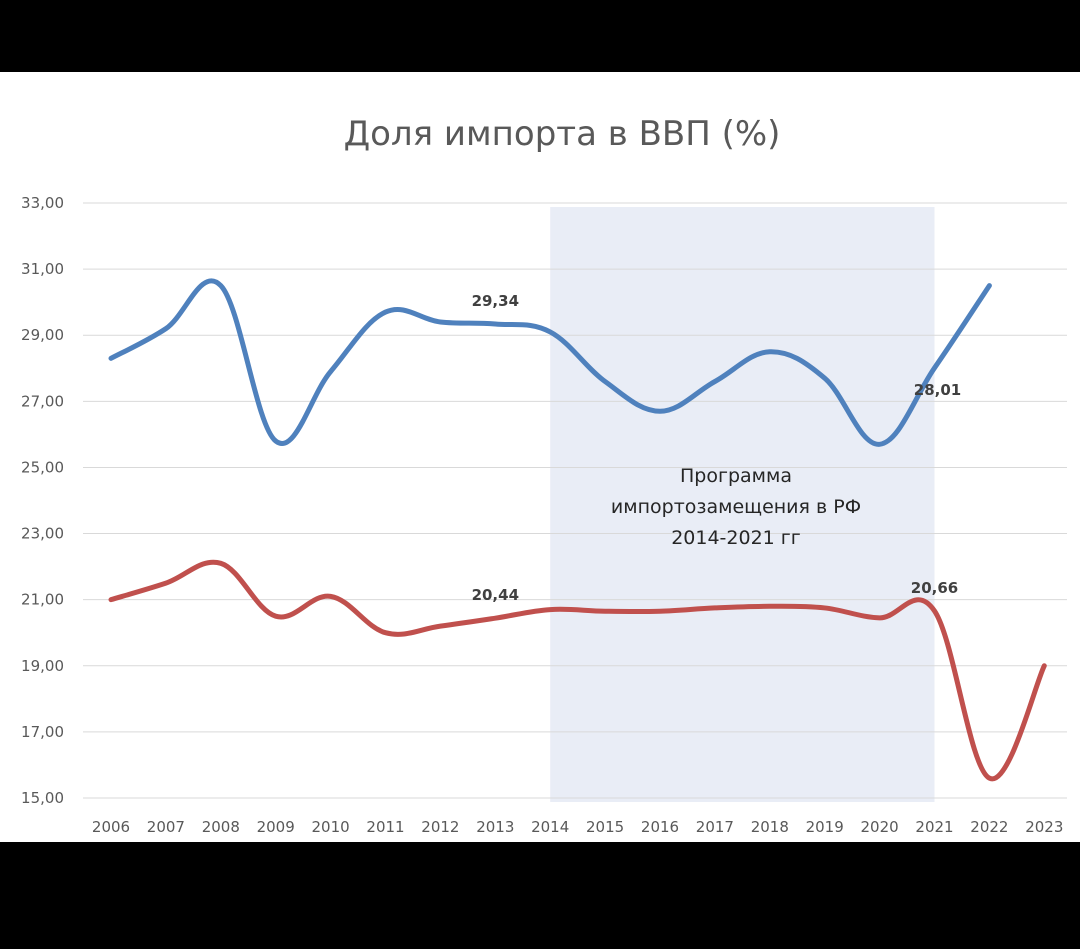 The image size is (1080, 949). What do you see at coordinates (42, 732) in the screenshot?
I see `y-tick-label: 17,00` at bounding box center [42, 732].